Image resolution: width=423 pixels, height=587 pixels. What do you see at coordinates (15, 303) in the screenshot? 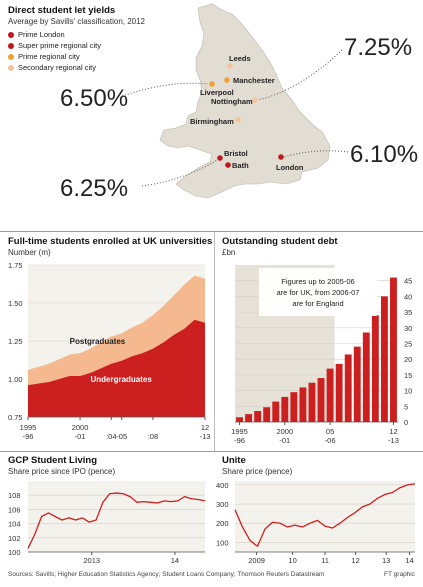
I see `y-tick-label: 1.50` at bounding box center [15, 303].